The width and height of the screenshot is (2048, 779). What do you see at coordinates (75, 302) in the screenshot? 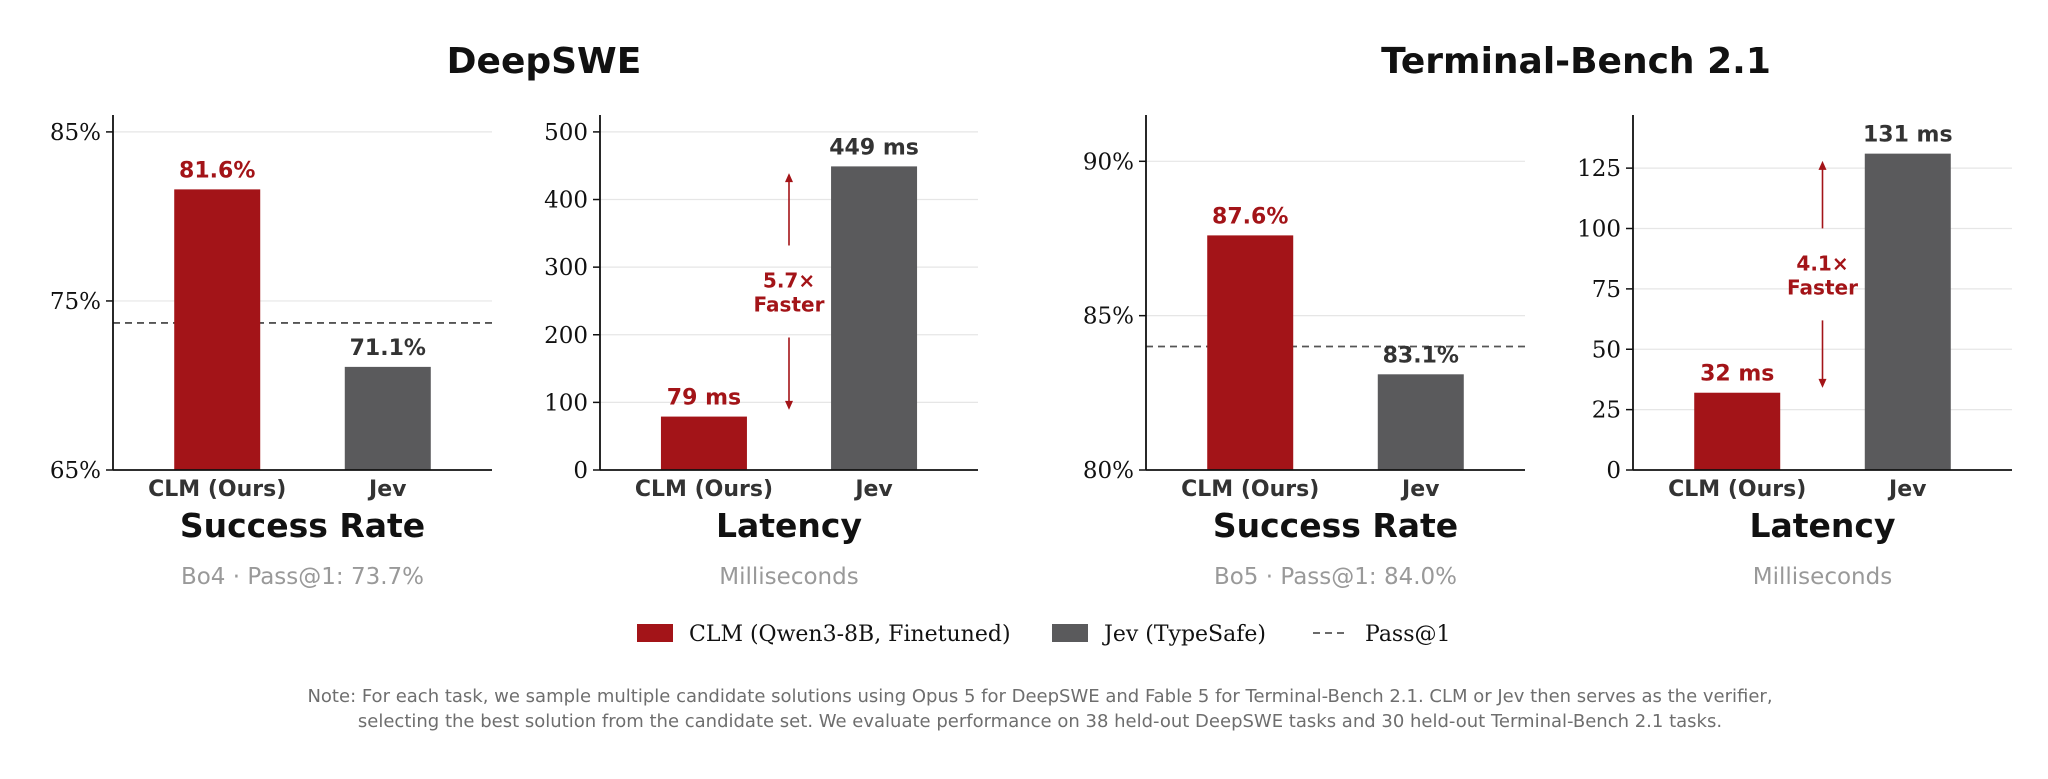
I see `y-tick-label: 75%` at bounding box center [75, 302].